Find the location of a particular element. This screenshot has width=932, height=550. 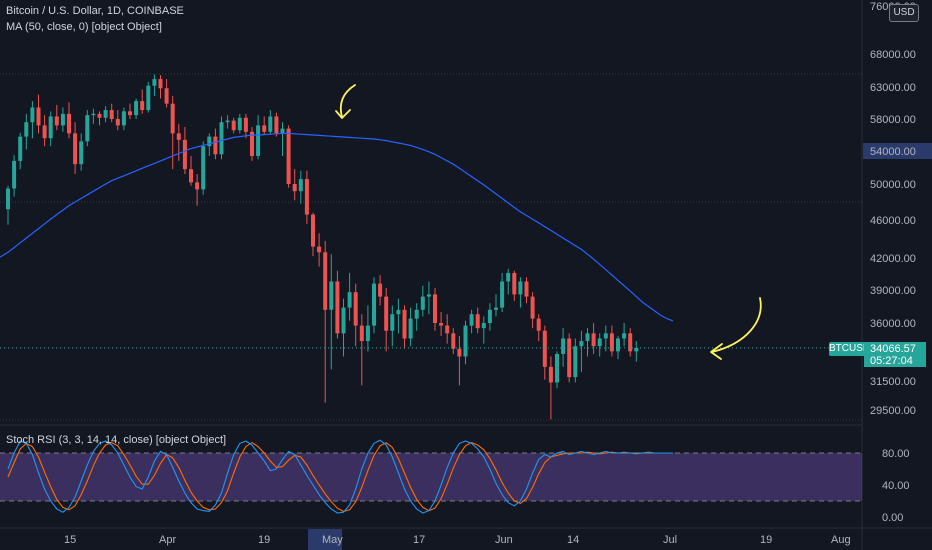

stoch-band is located at coordinates (431, 477).